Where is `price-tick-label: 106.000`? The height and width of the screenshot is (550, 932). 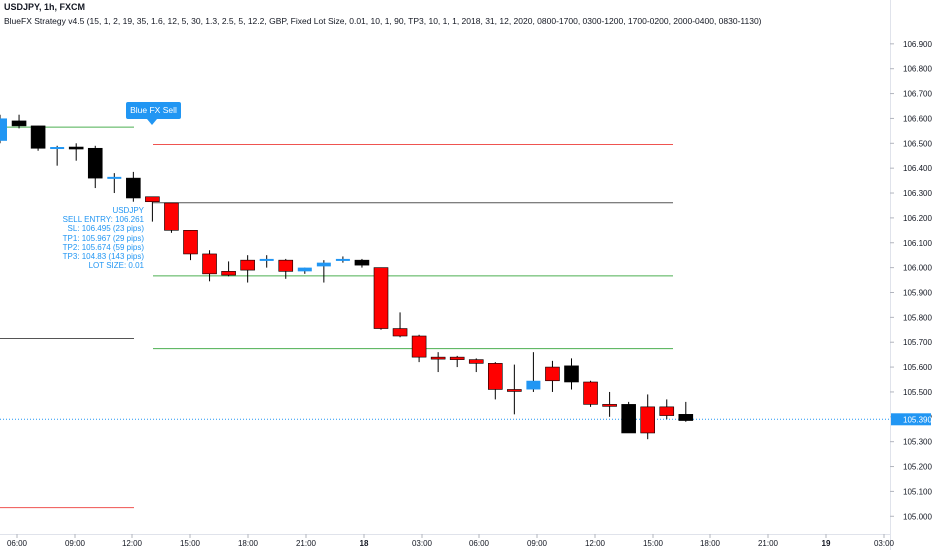 price-tick-label: 106.000 is located at coordinates (917, 268).